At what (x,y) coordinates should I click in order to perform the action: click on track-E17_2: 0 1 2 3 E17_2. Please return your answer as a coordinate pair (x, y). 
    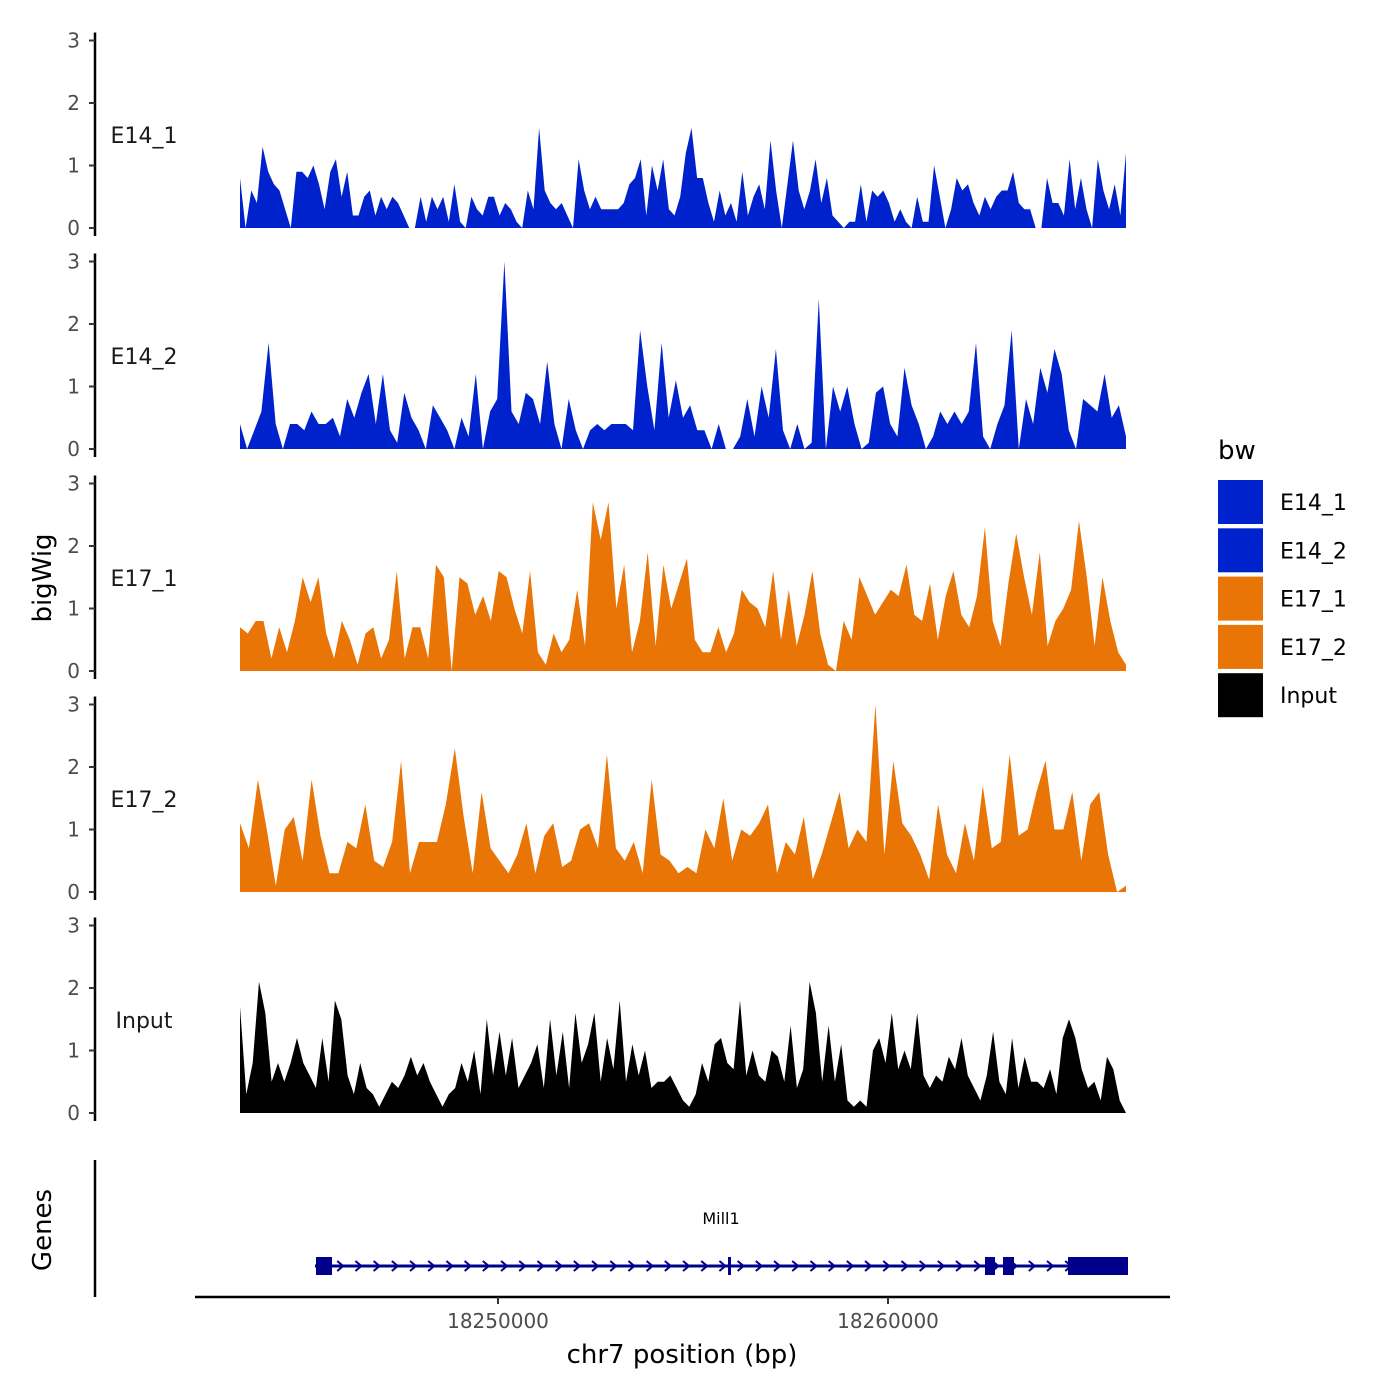
    Looking at the image, I should click on (596, 798).